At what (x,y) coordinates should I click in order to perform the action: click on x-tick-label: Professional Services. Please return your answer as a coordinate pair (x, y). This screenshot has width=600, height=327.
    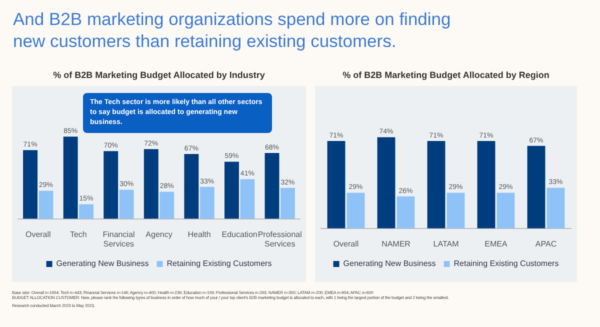
    Looking at the image, I should click on (280, 239).